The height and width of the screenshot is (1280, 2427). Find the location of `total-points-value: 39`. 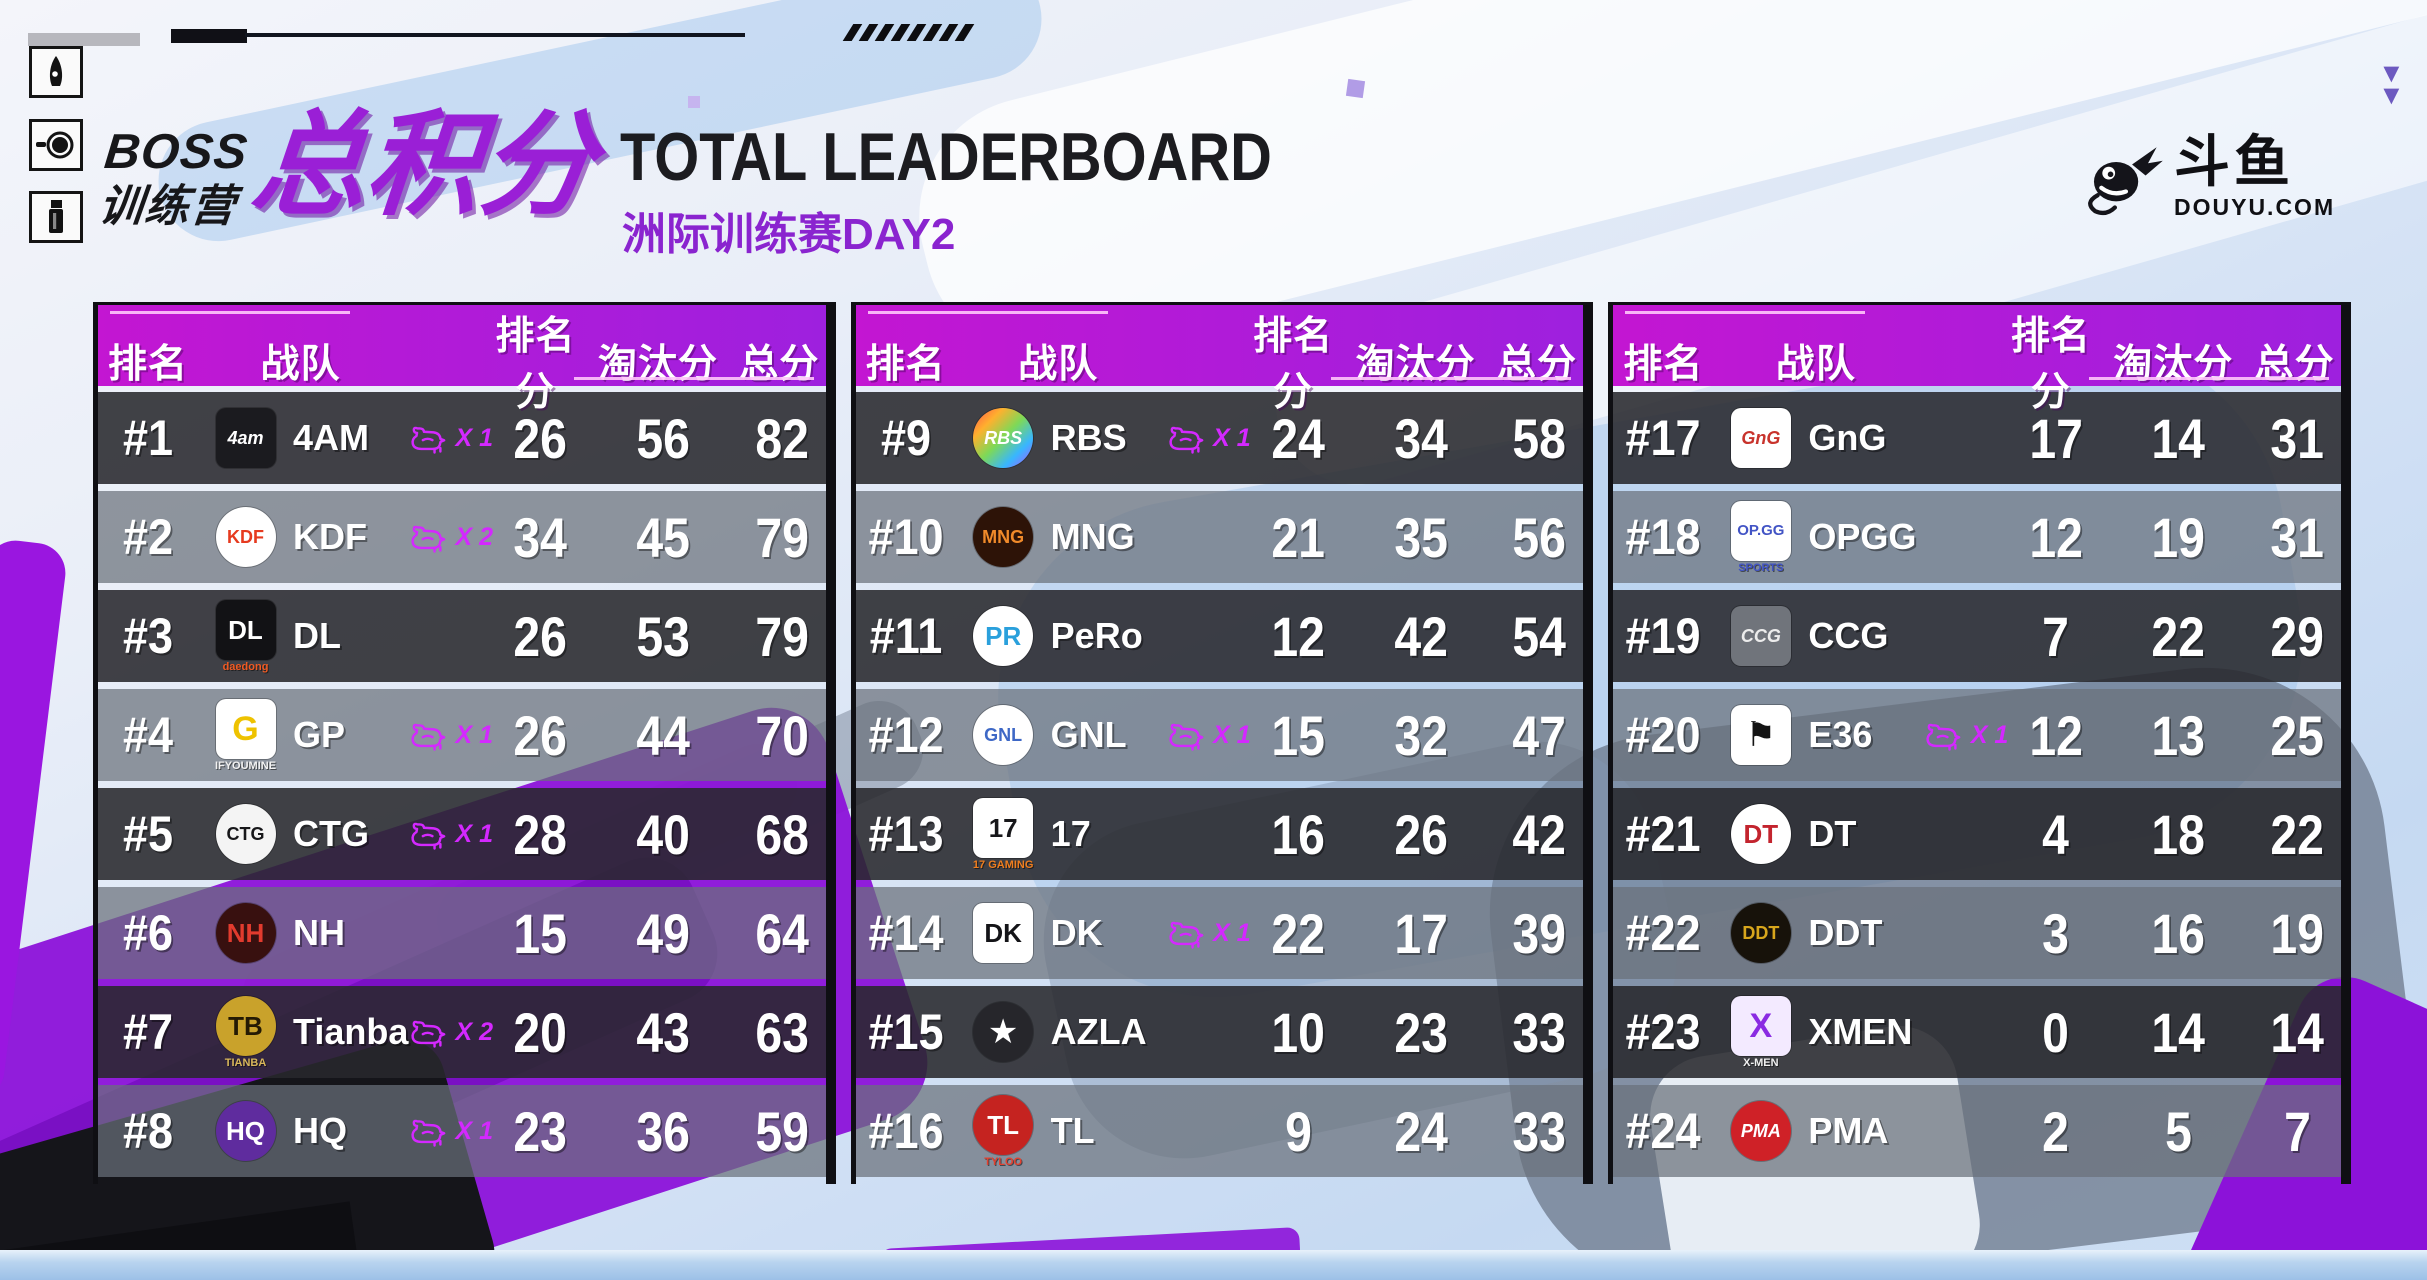

total-points-value: 39 is located at coordinates (1539, 933).